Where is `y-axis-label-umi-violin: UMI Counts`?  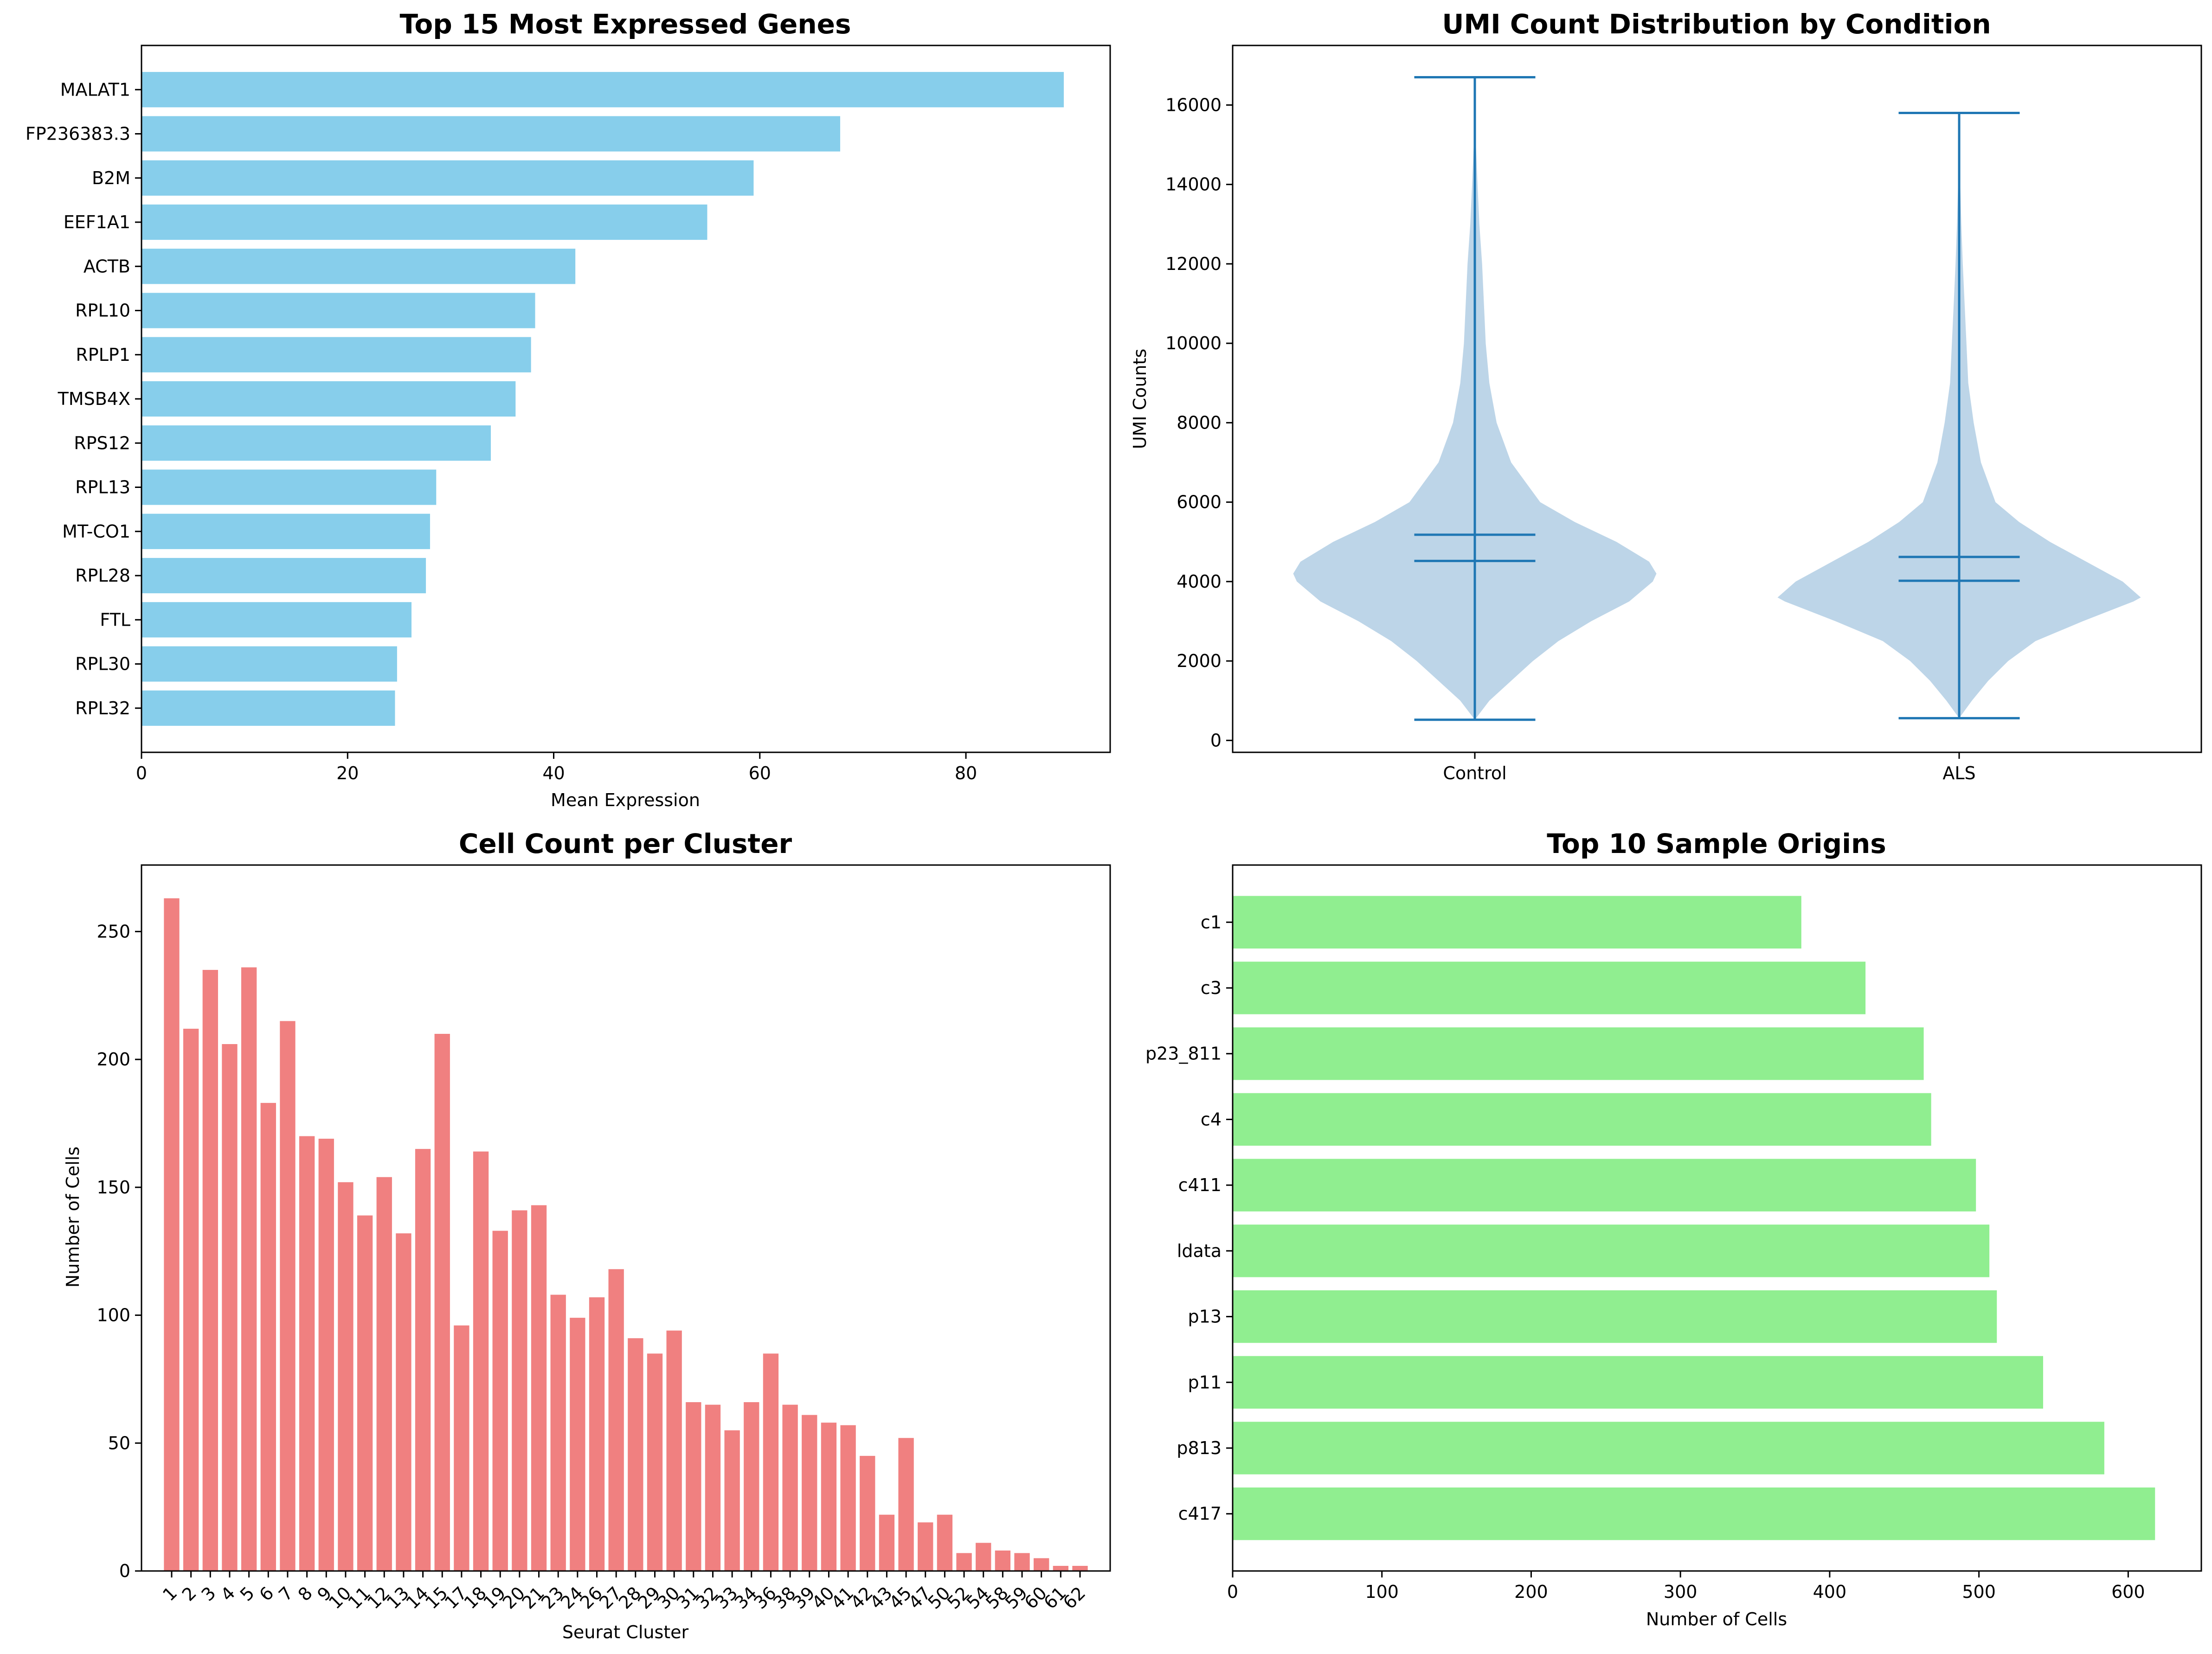
y-axis-label-umi-violin: UMI Counts is located at coordinates (1140, 399).